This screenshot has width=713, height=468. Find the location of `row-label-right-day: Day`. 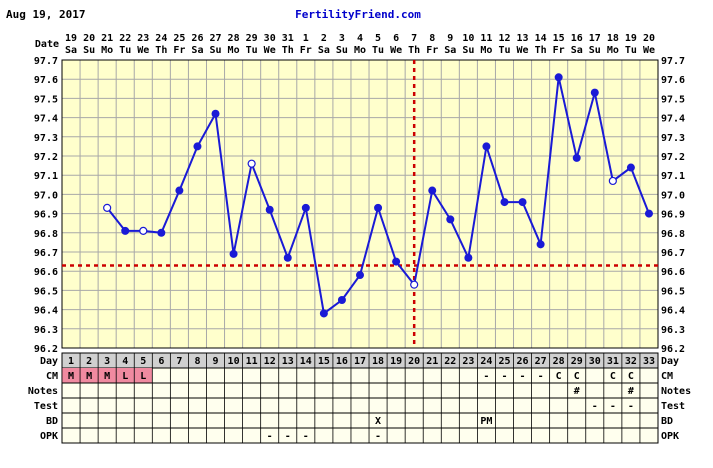

row-label-right-day: Day is located at coordinates (670, 361).